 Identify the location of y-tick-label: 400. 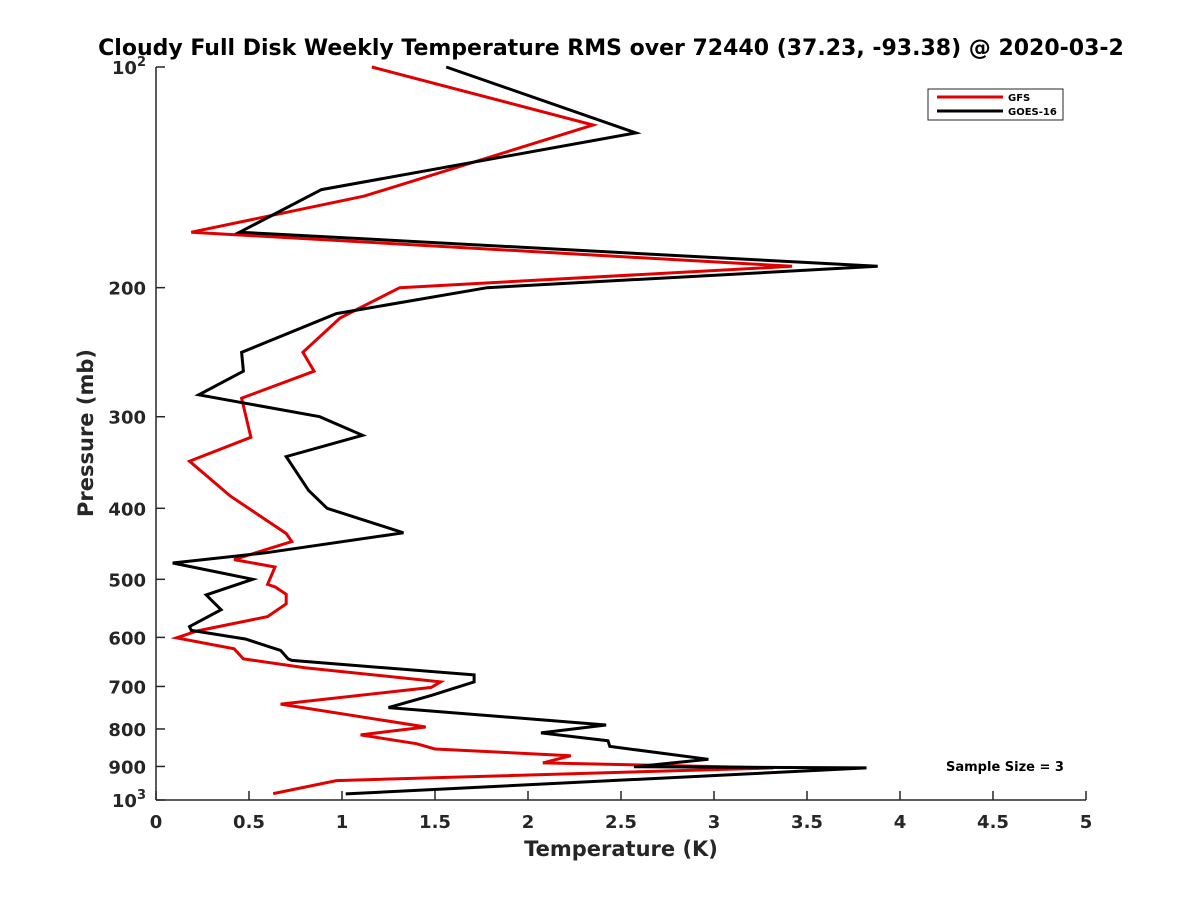
(127, 509).